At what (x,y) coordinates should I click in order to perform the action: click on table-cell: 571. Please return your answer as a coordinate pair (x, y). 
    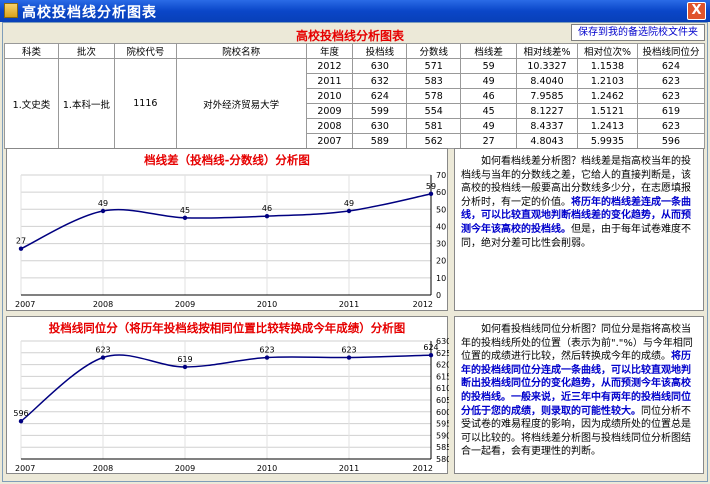
    Looking at the image, I should click on (434, 66).